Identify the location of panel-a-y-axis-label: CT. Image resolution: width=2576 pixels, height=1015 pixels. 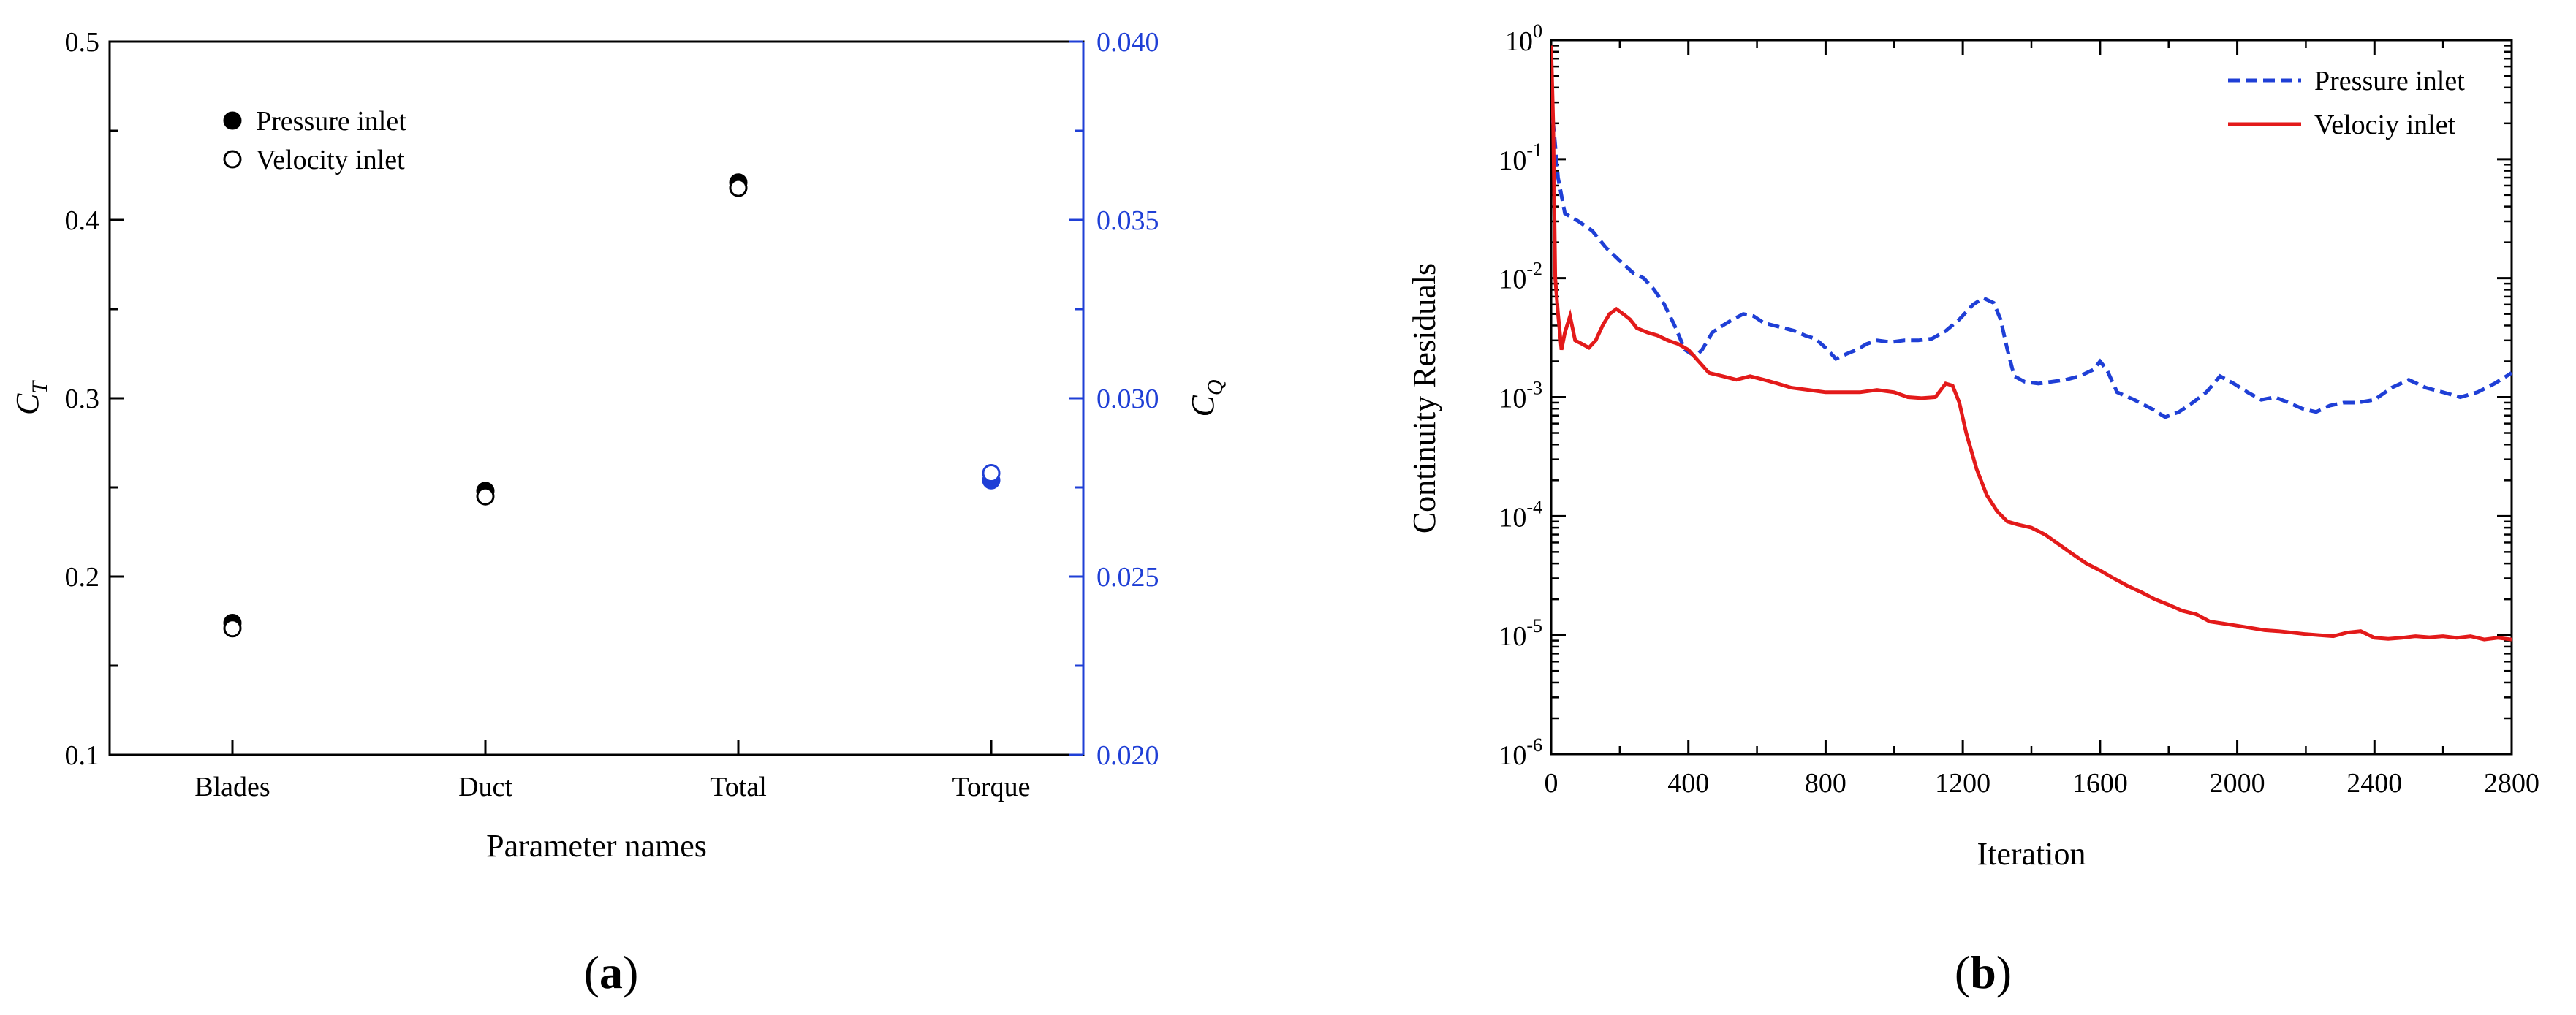
(31, 397).